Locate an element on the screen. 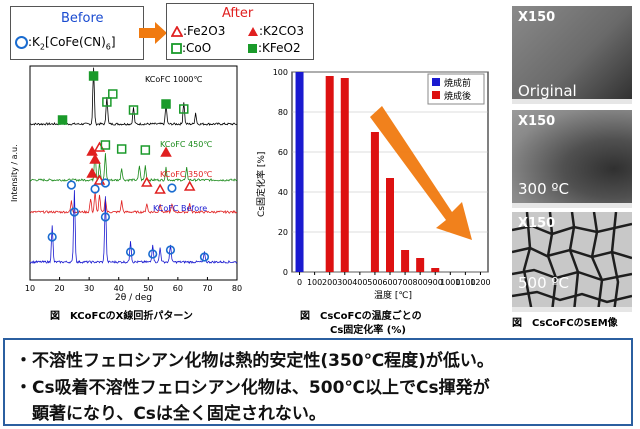 The height and width of the screenshot is (429, 640). legend-fe2o3: :Fe2O3 is located at coordinates (197, 31).